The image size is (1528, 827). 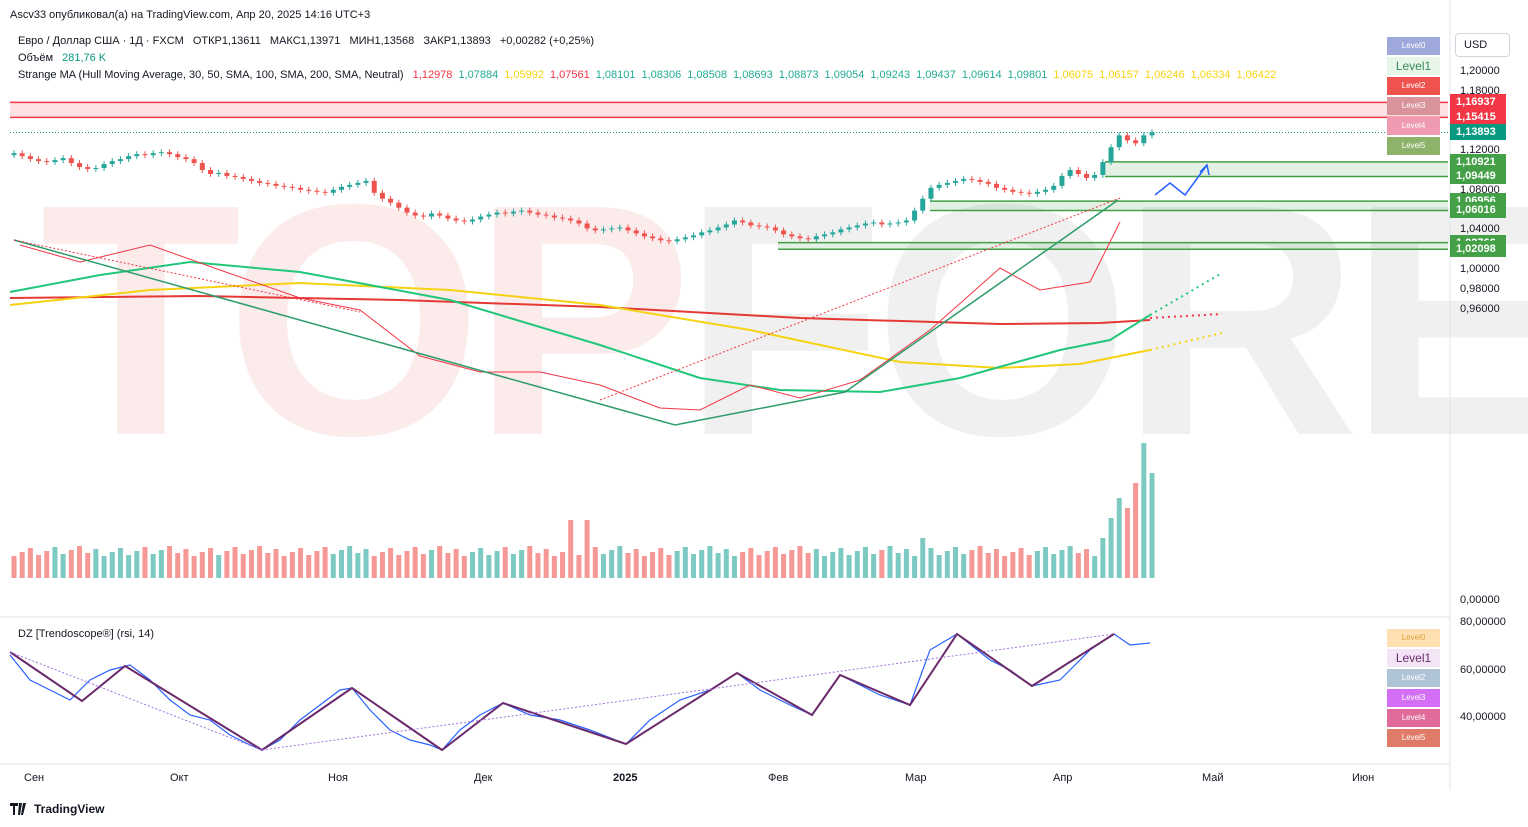 What do you see at coordinates (580, 310) in the screenshot?
I see `sma200-line` at bounding box center [580, 310].